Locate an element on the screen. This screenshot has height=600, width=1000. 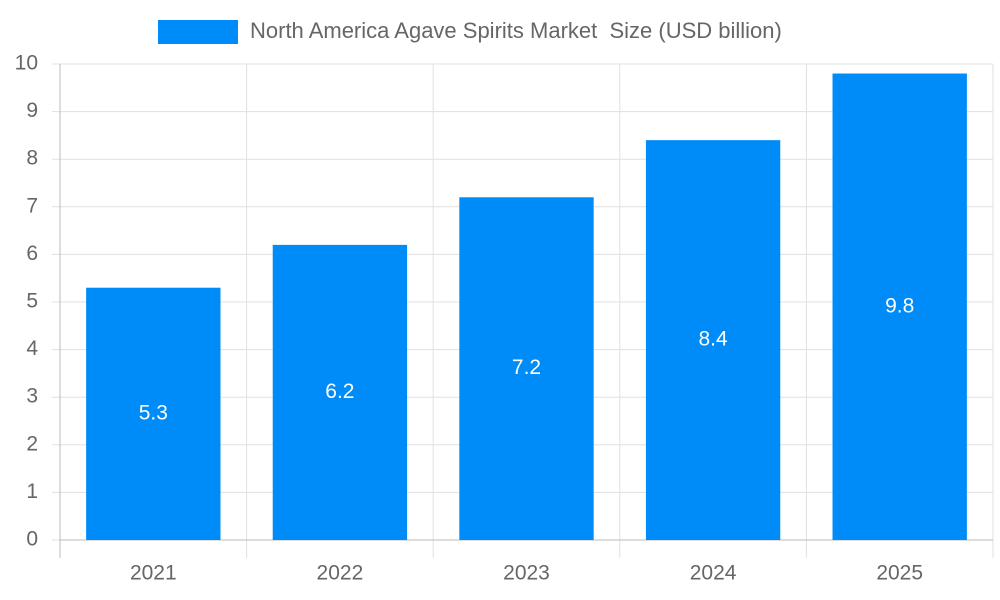
data-label: 5.3 is located at coordinates (153, 412).